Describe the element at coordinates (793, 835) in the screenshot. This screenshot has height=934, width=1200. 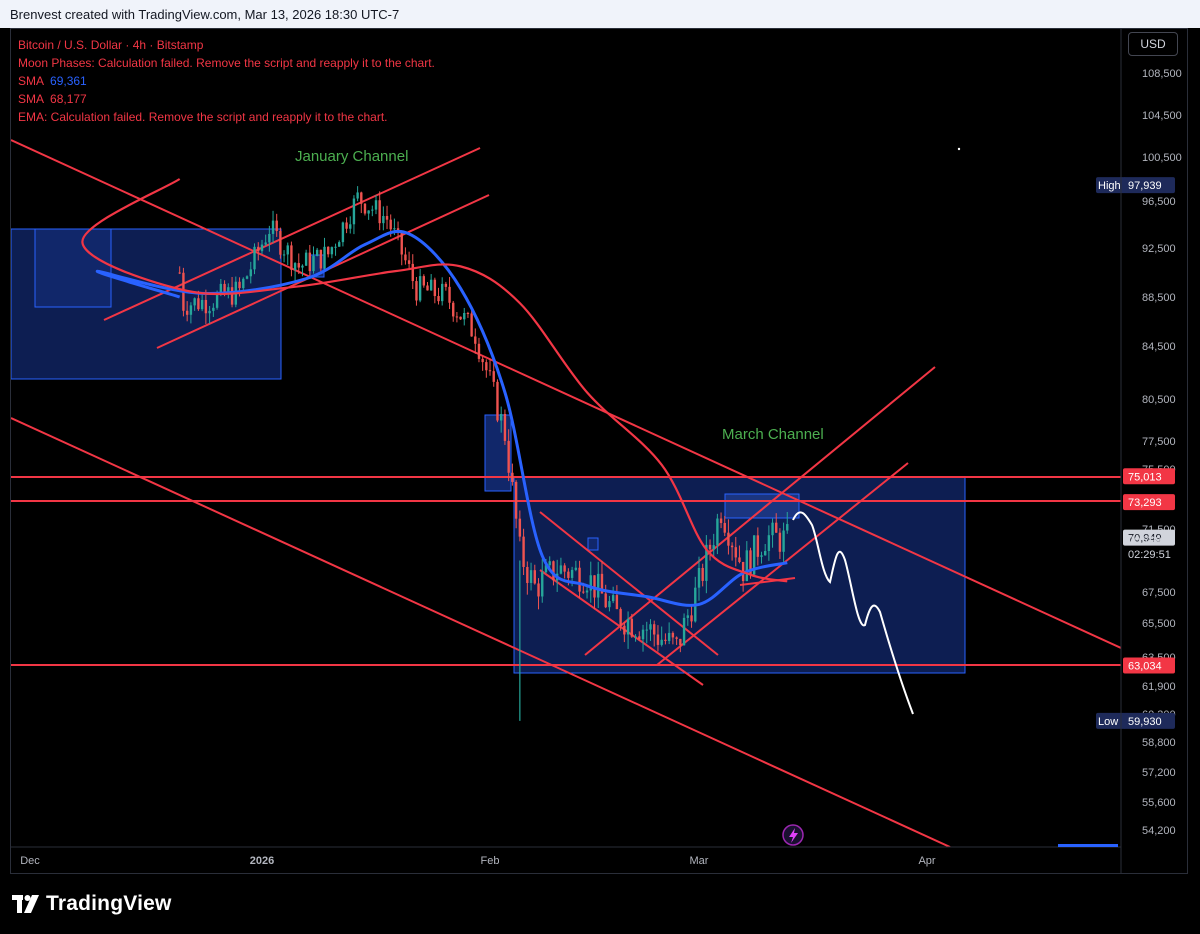
I see `lightning-icon` at that location.